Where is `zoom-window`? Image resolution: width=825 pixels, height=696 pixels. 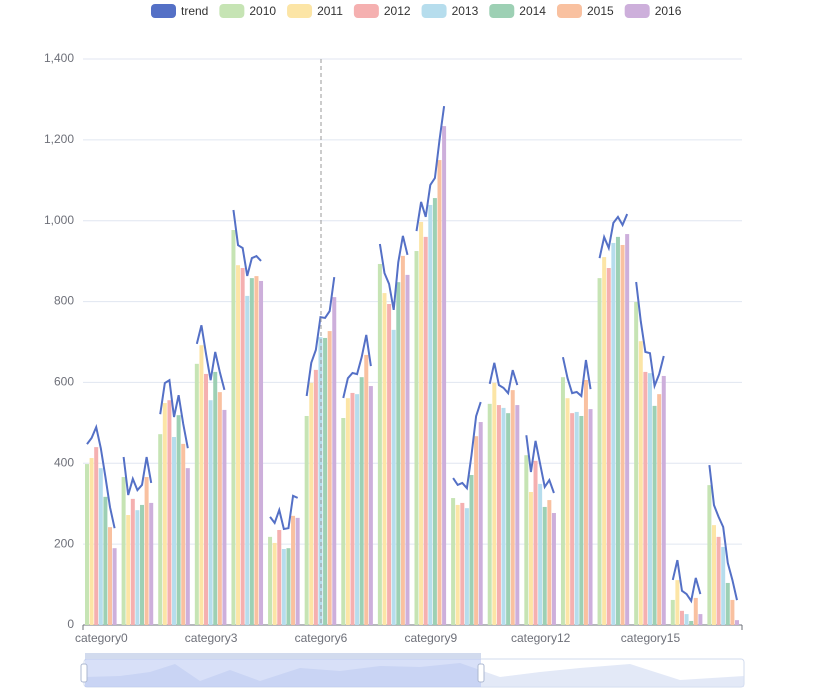
zoom-window is located at coordinates (283, 673).